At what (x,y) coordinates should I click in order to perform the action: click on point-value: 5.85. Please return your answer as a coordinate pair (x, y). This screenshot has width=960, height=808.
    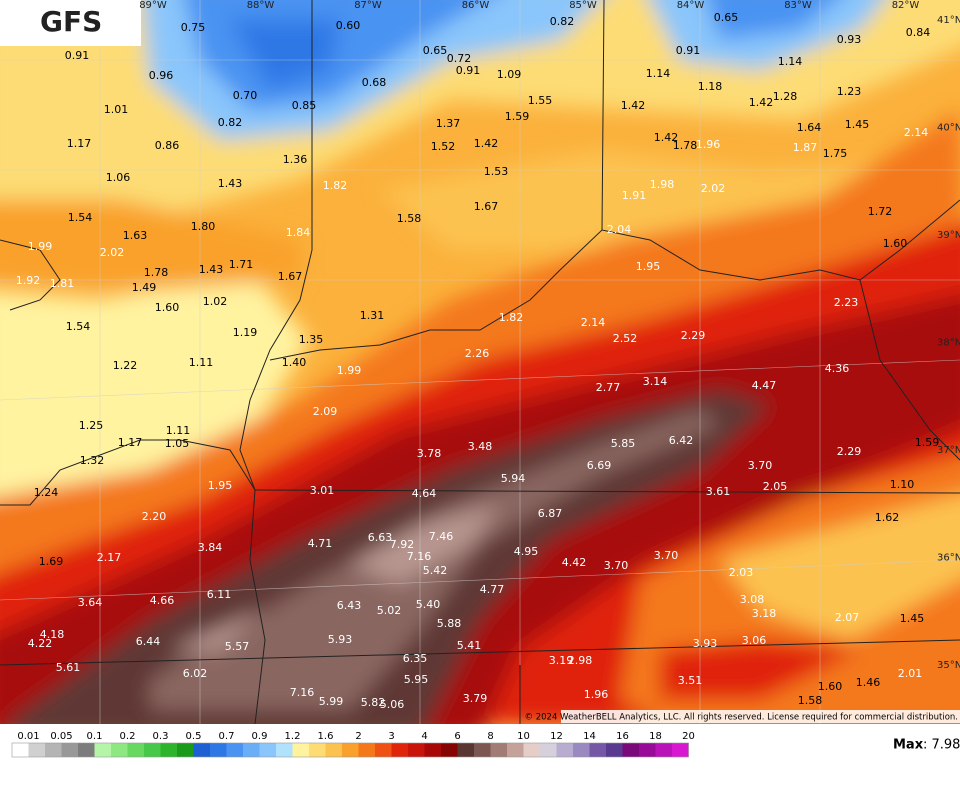
    Looking at the image, I should click on (623, 443).